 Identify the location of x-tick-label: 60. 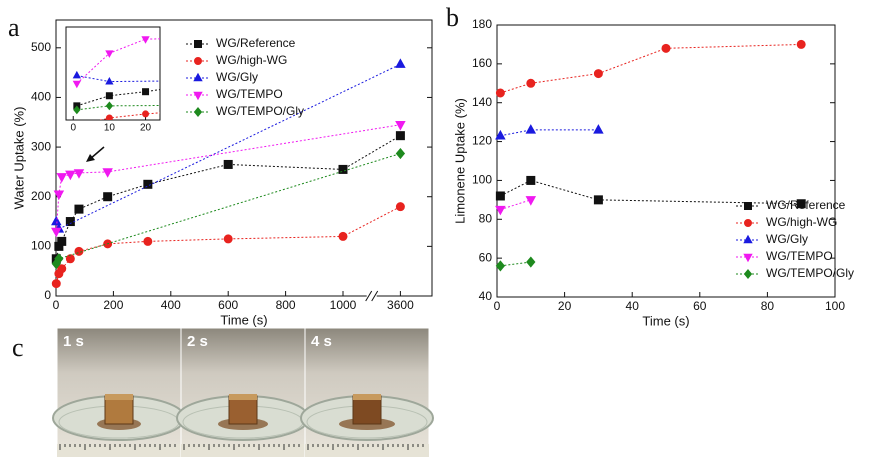
(700, 306).